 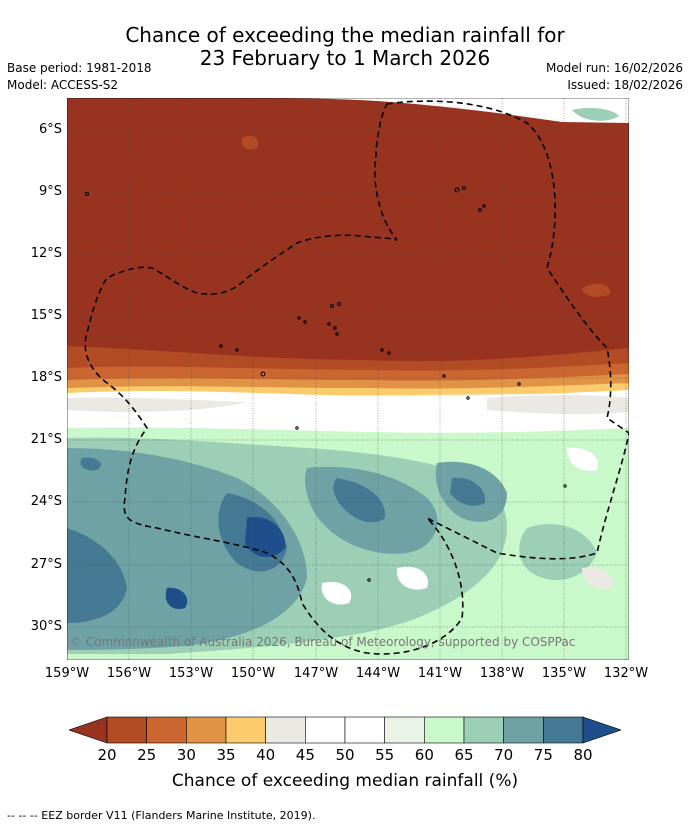 What do you see at coordinates (601, 730) in the screenshot?
I see `colorbar-high-extend` at bounding box center [601, 730].